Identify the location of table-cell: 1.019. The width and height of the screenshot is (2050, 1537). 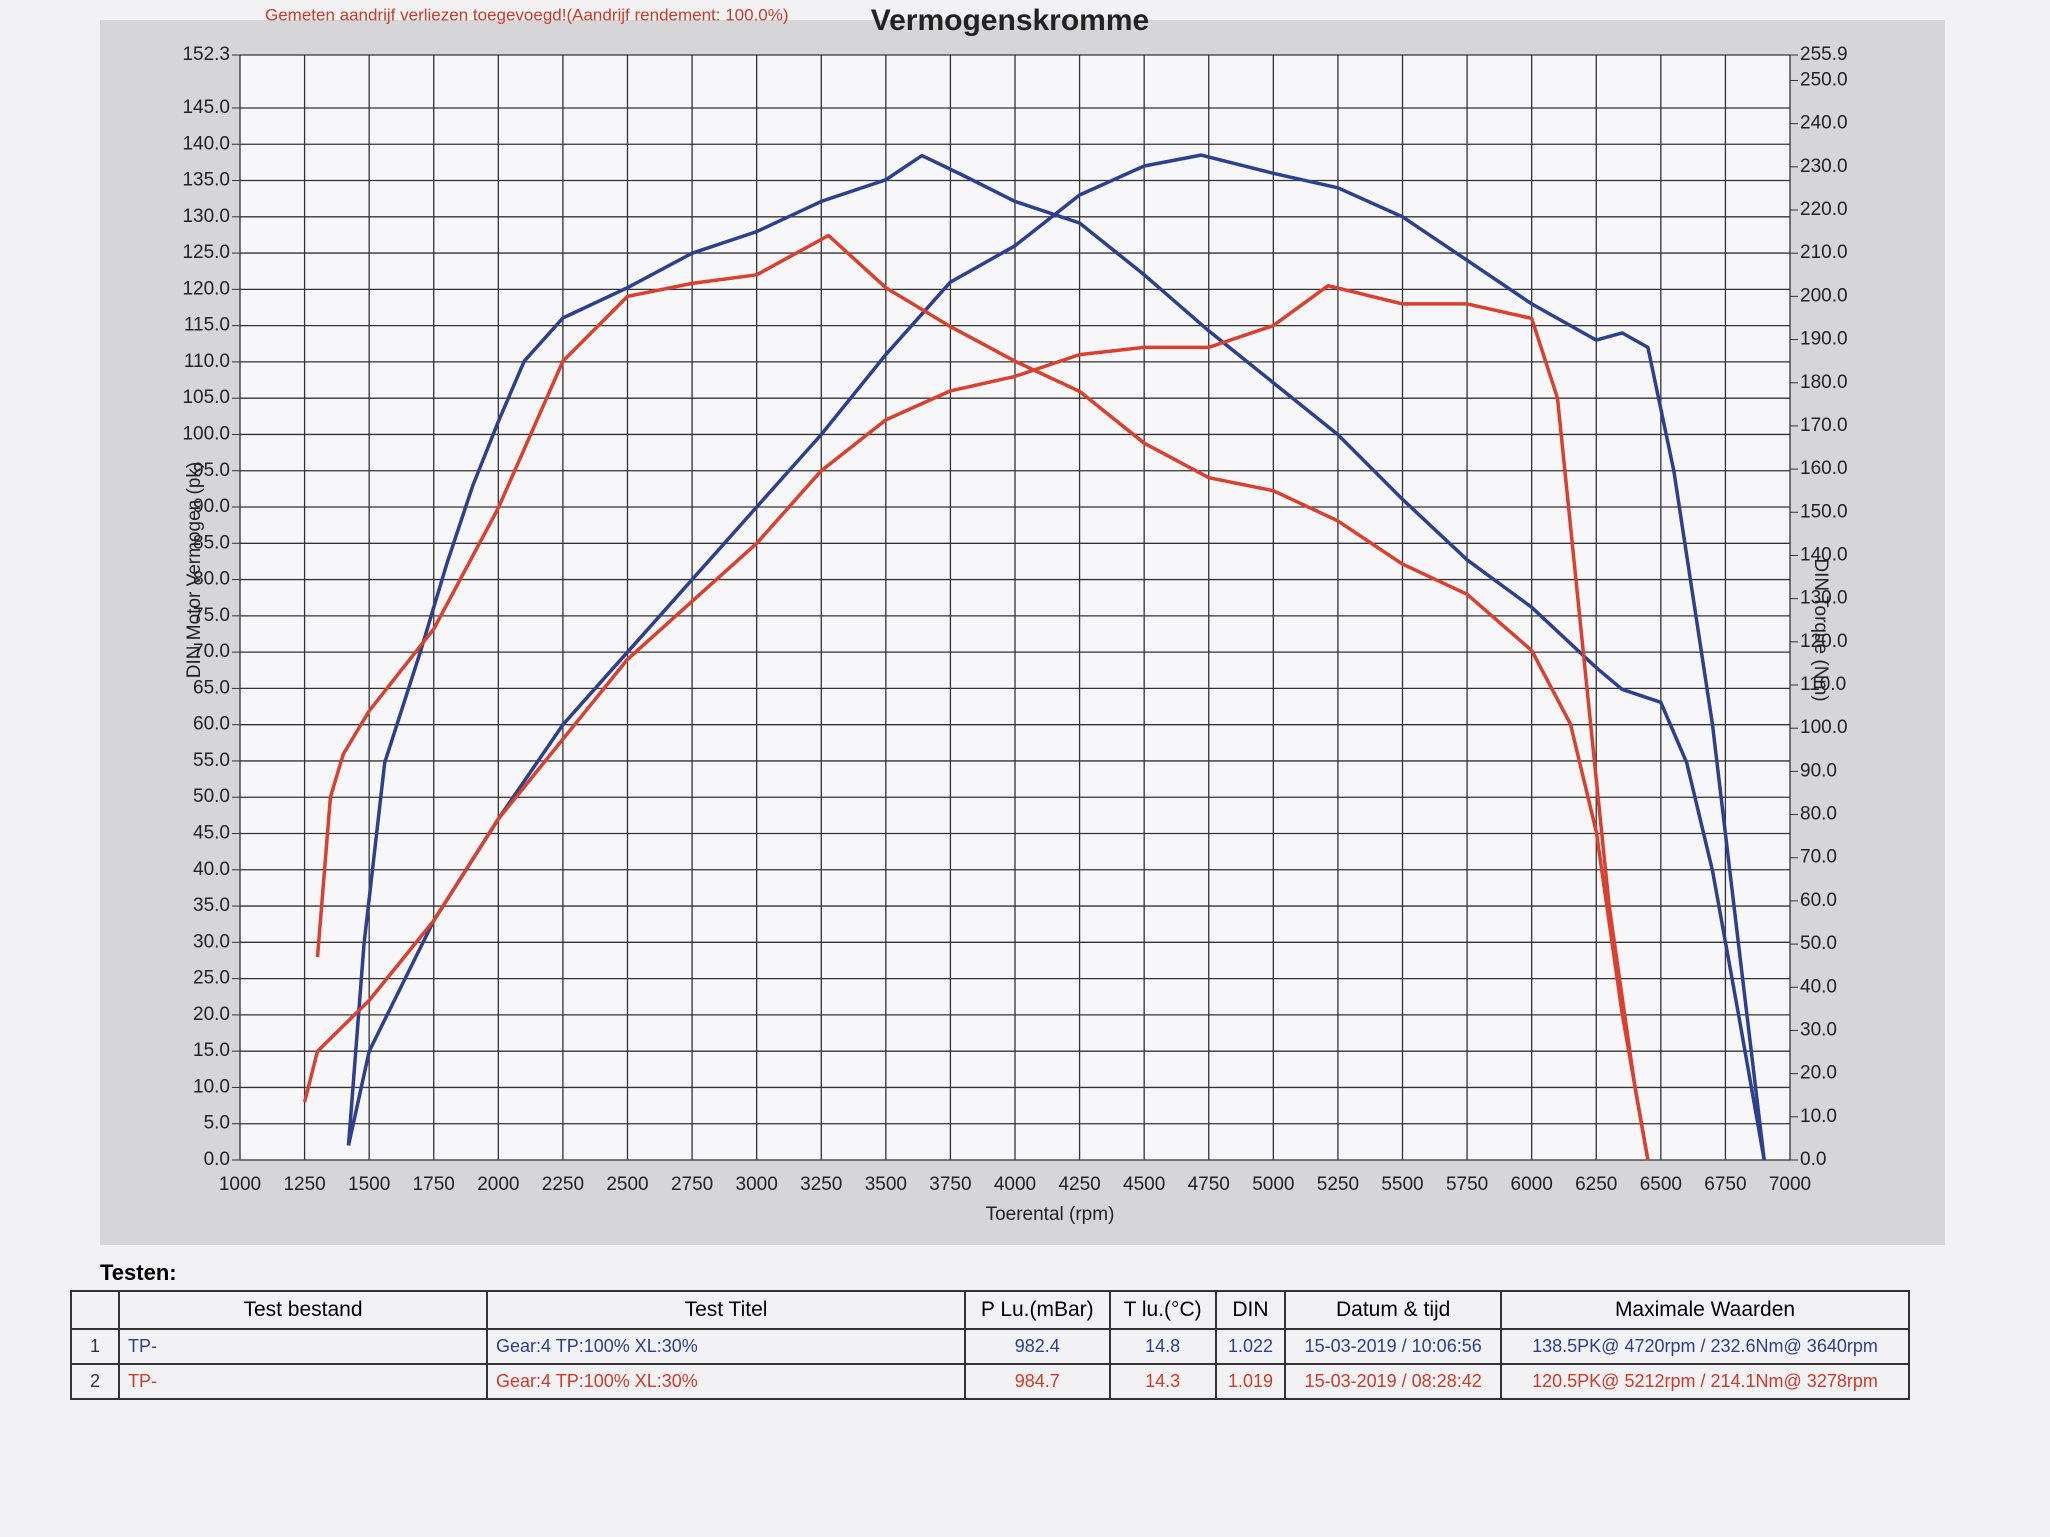
(1250, 1381).